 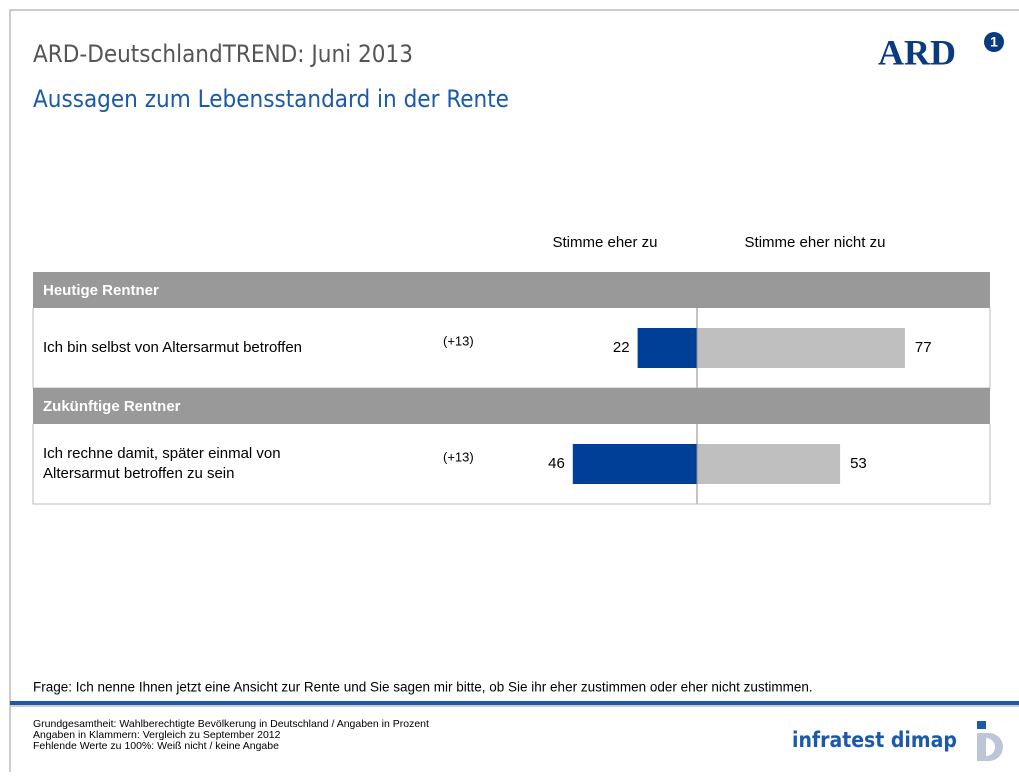 I want to click on value-label: 46, so click(x=556, y=463).